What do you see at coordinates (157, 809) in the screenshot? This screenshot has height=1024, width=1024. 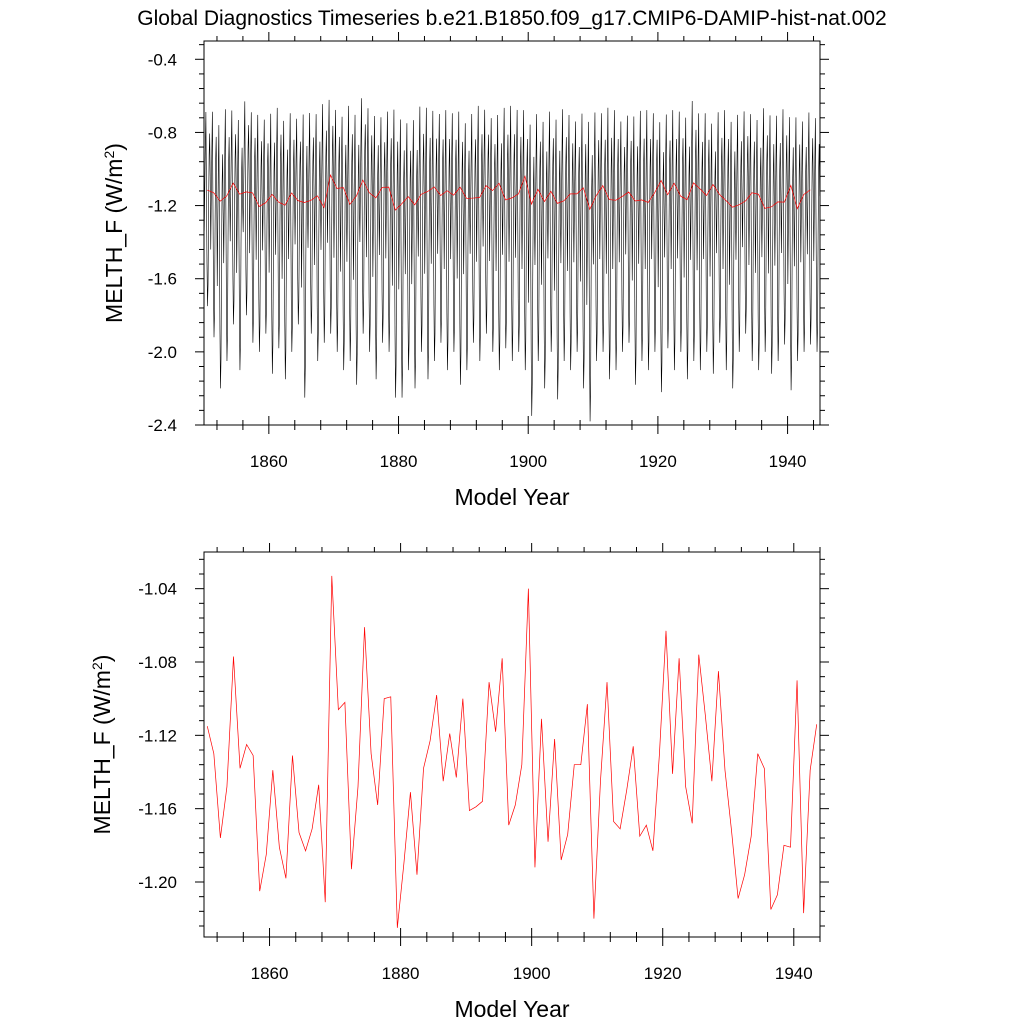 I see `y-tick-label: -1.16` at bounding box center [157, 809].